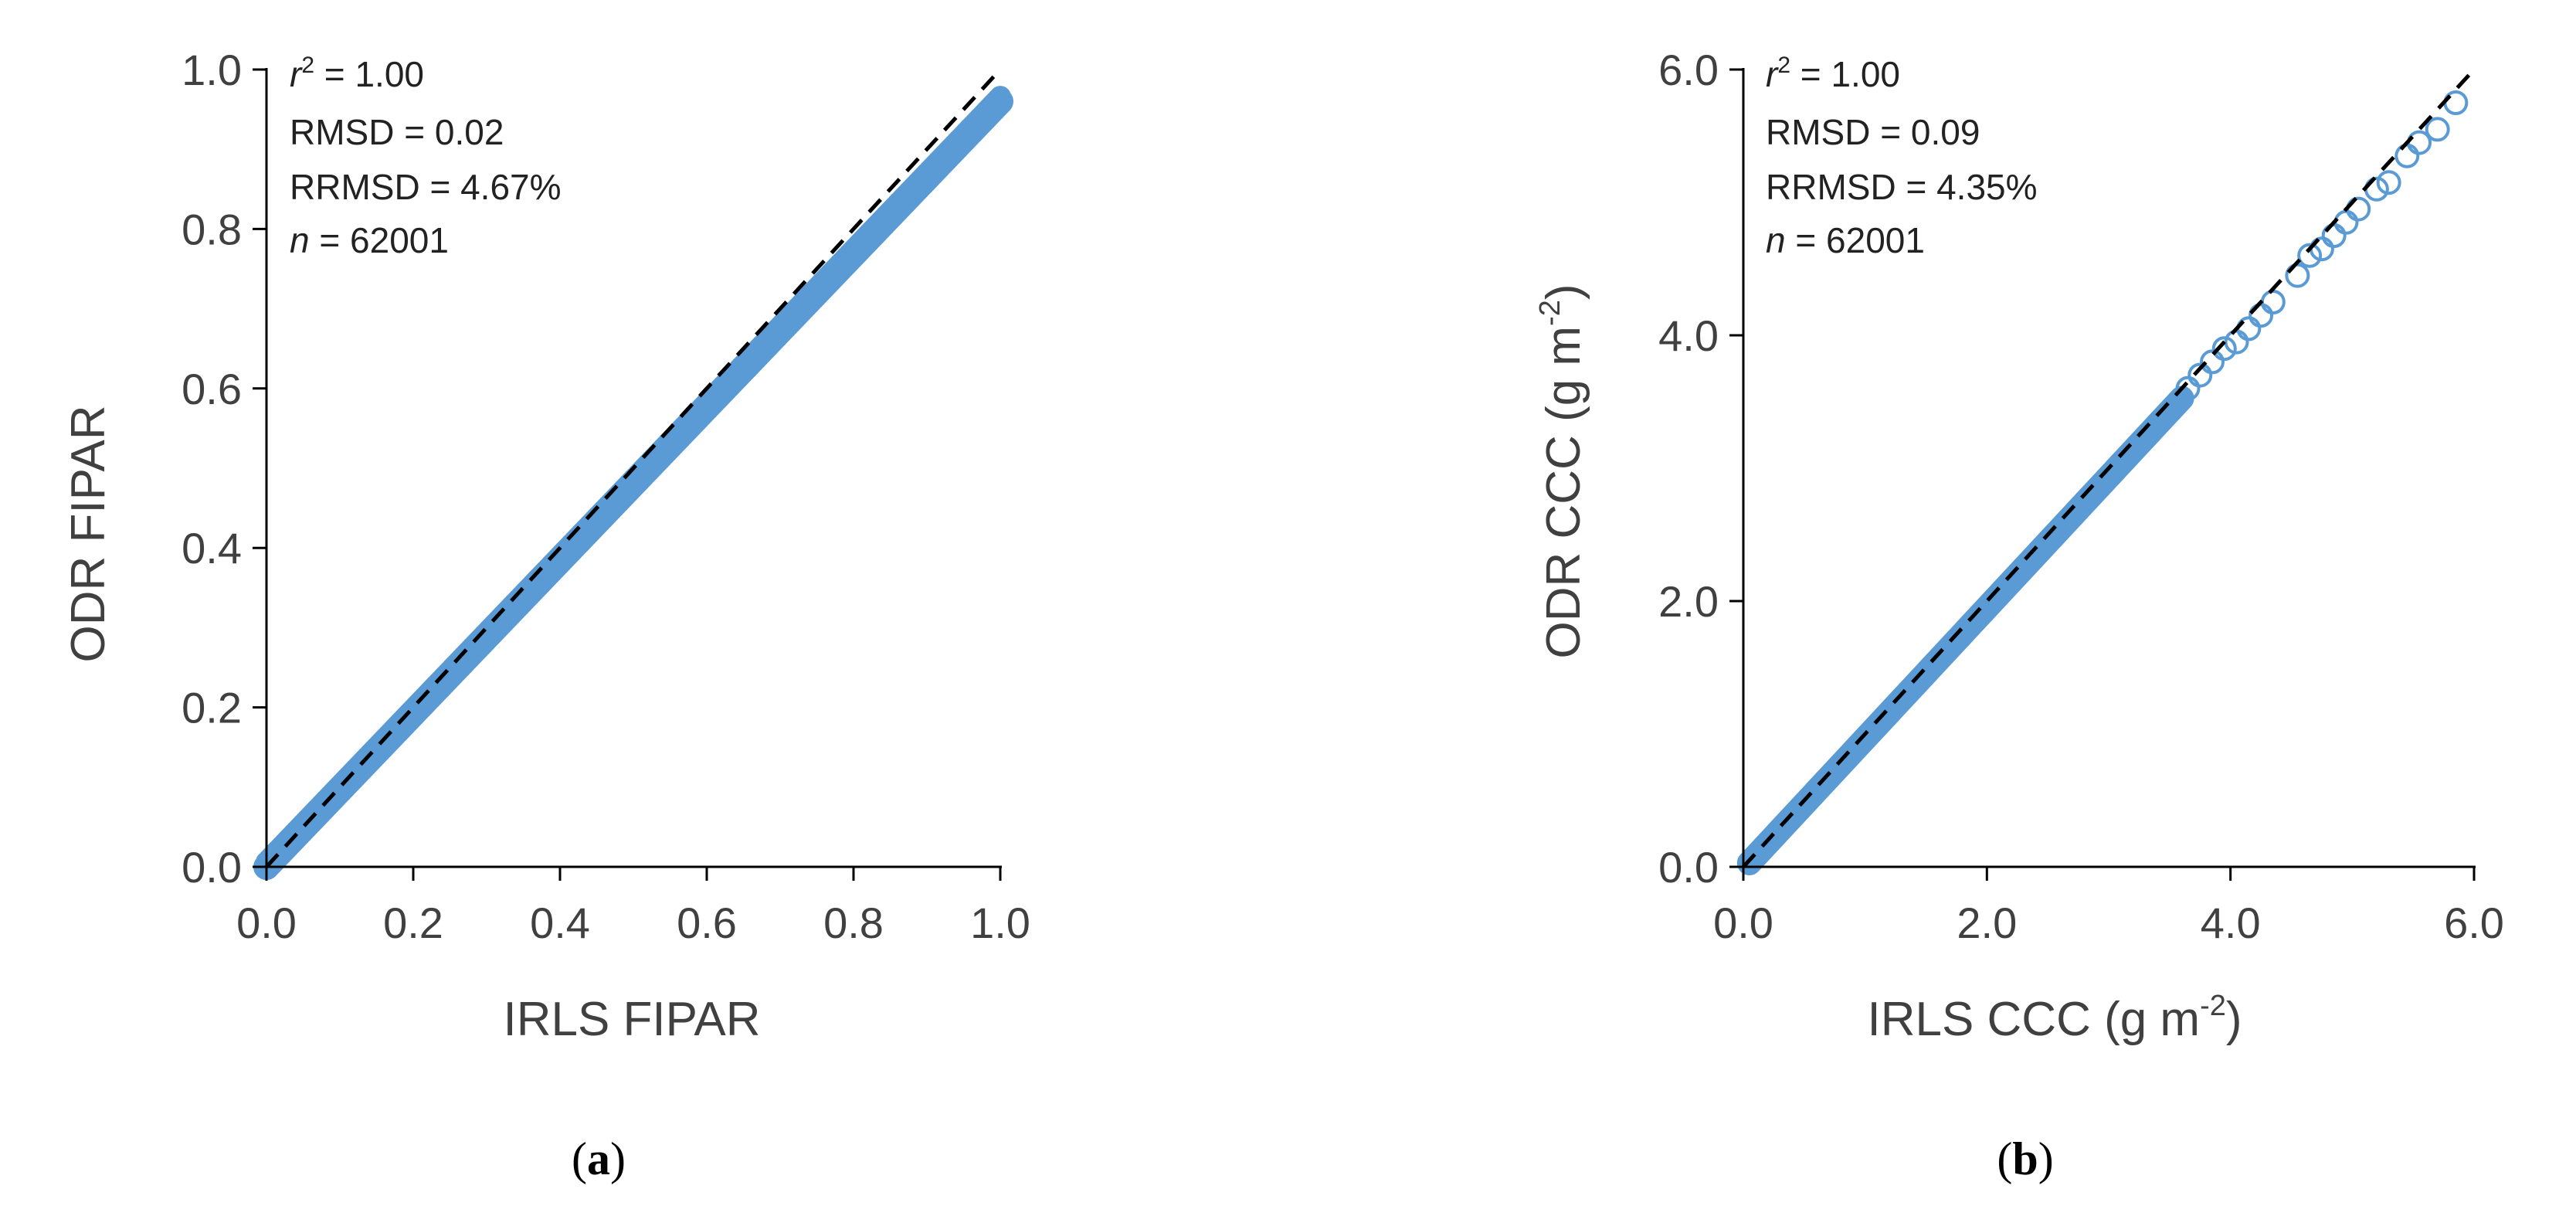 The height and width of the screenshot is (1223, 2576). What do you see at coordinates (212, 389) in the screenshot?
I see `y-tick-label: 0.6` at bounding box center [212, 389].